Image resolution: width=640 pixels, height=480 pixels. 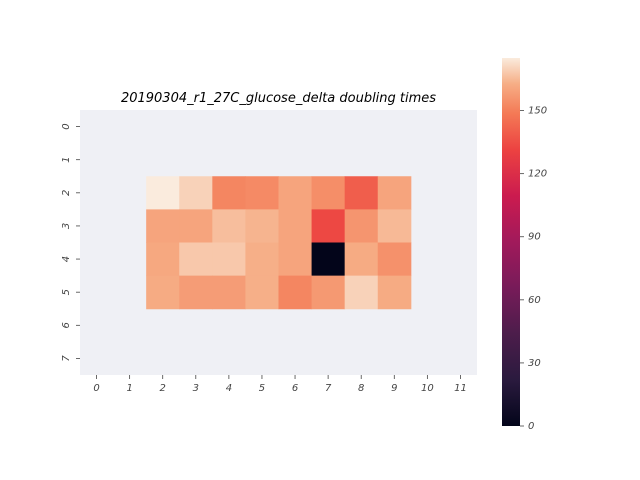 What do you see at coordinates (66, 292) in the screenshot?
I see `y-tick-label: 5` at bounding box center [66, 292].